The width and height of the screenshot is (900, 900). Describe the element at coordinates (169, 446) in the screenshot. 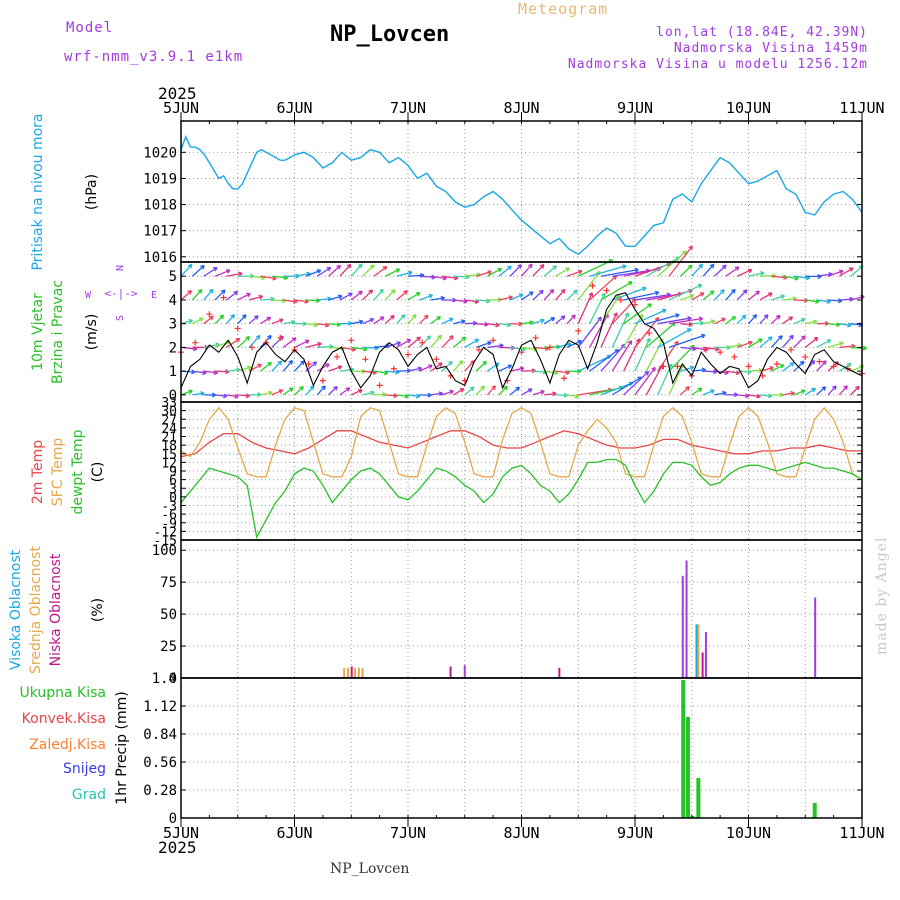

I see `ytick-label: 18` at that location.